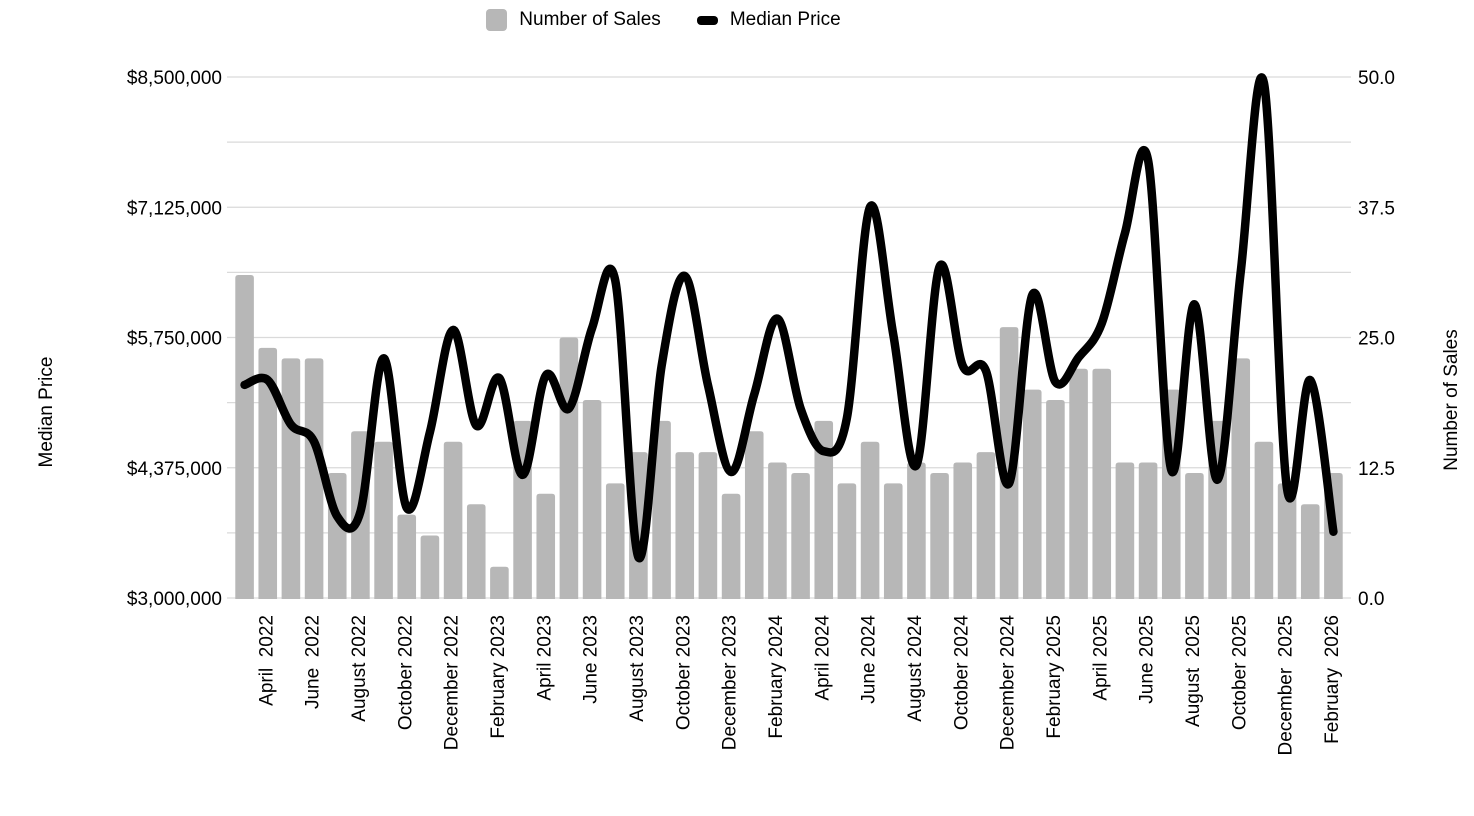 The width and height of the screenshot is (1474, 816). What do you see at coordinates (498, 677) in the screenshot?
I see `x-axis-tick-label: February 2023` at bounding box center [498, 677].